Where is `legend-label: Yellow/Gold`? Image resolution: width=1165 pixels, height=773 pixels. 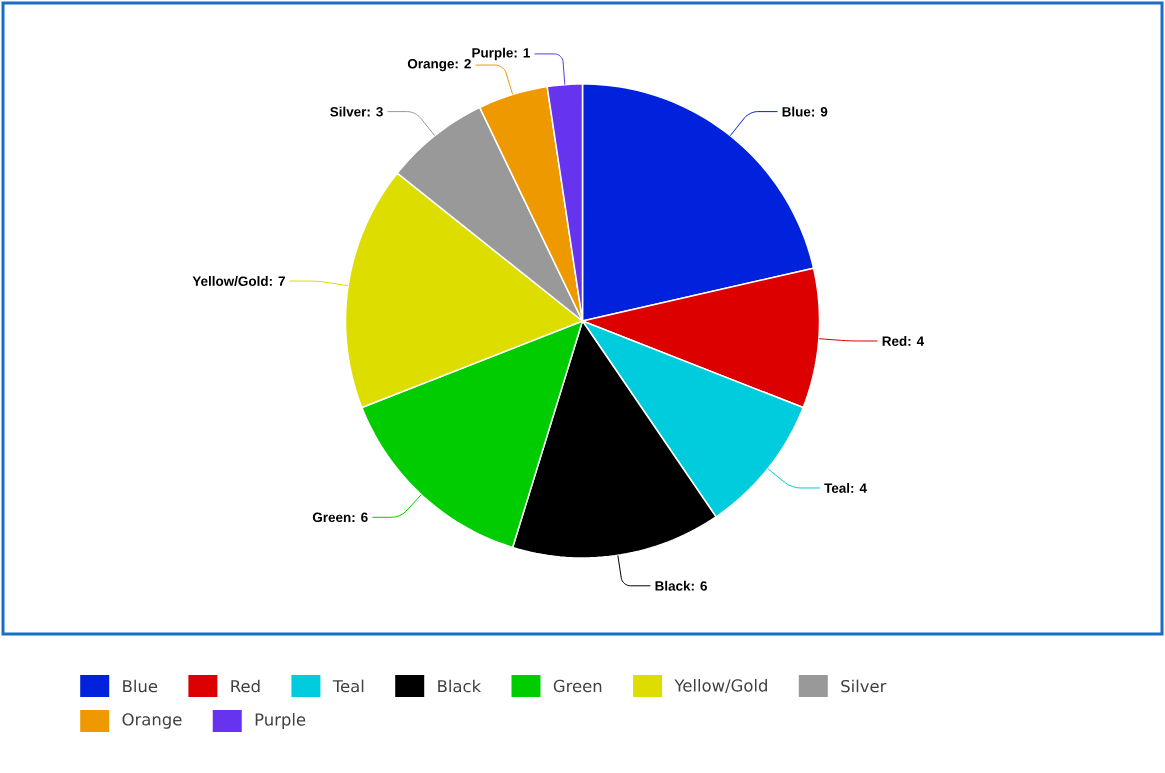
legend-label: Yellow/Gold is located at coordinates (720, 685).